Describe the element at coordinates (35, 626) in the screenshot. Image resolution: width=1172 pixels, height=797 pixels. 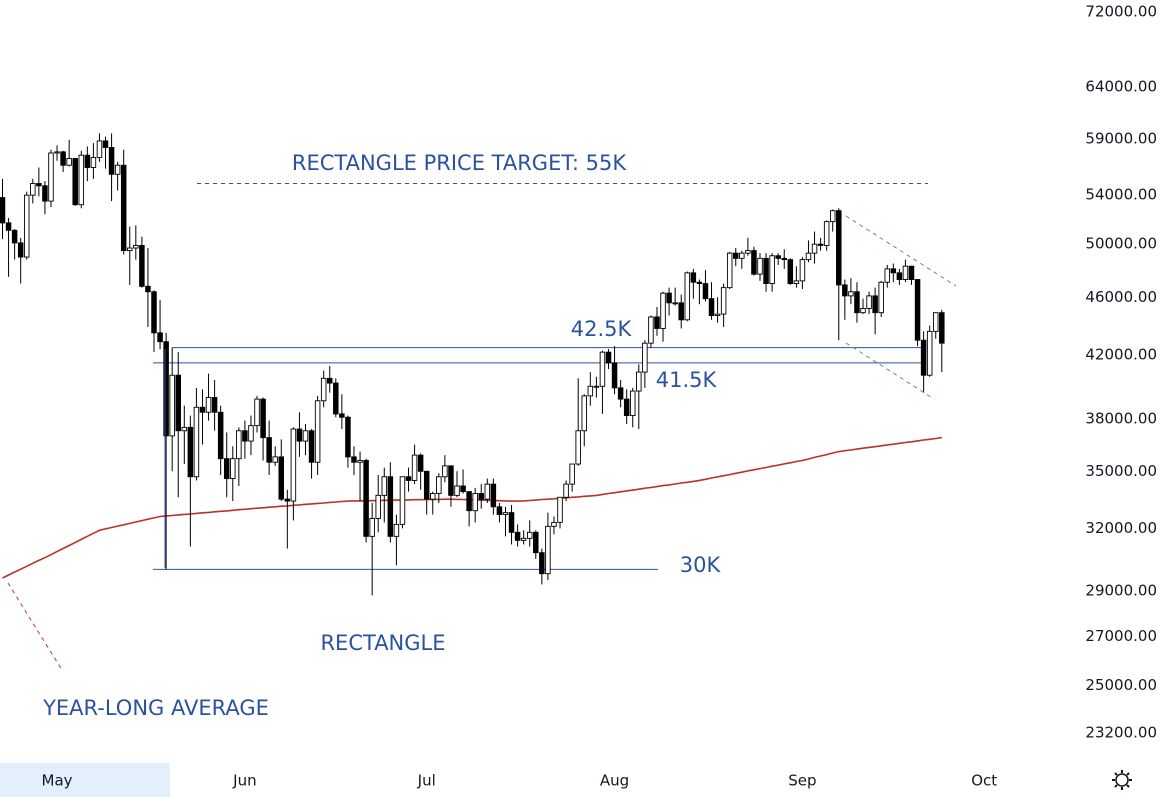
I see `pointer-line` at that location.